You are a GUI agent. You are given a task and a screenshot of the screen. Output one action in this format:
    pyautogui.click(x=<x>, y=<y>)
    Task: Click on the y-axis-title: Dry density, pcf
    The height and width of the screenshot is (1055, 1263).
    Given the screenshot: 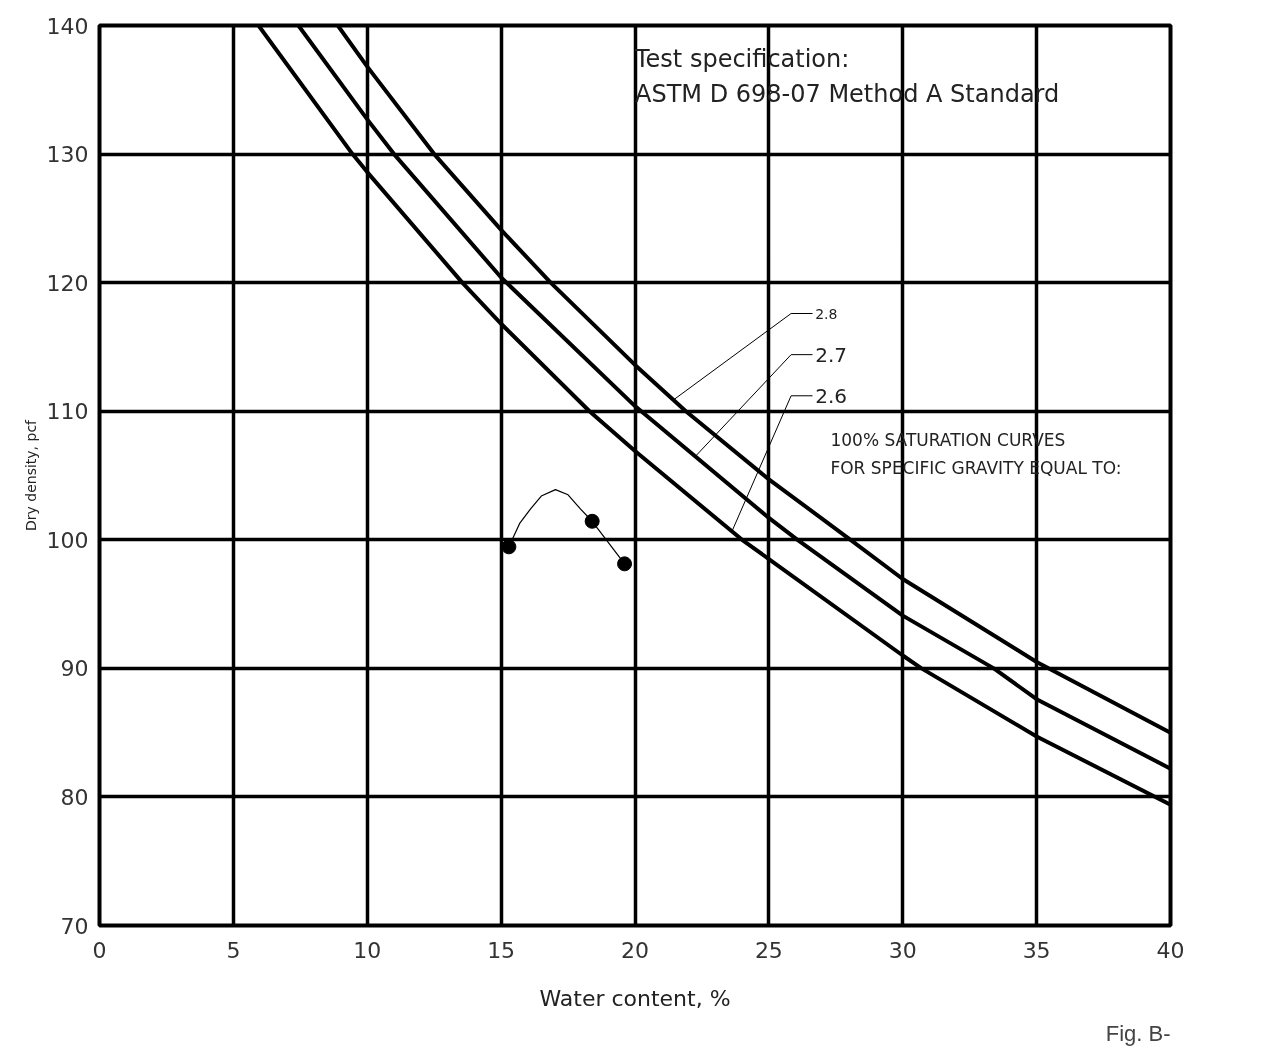 What is the action you would take?
    pyautogui.click(x=30, y=475)
    